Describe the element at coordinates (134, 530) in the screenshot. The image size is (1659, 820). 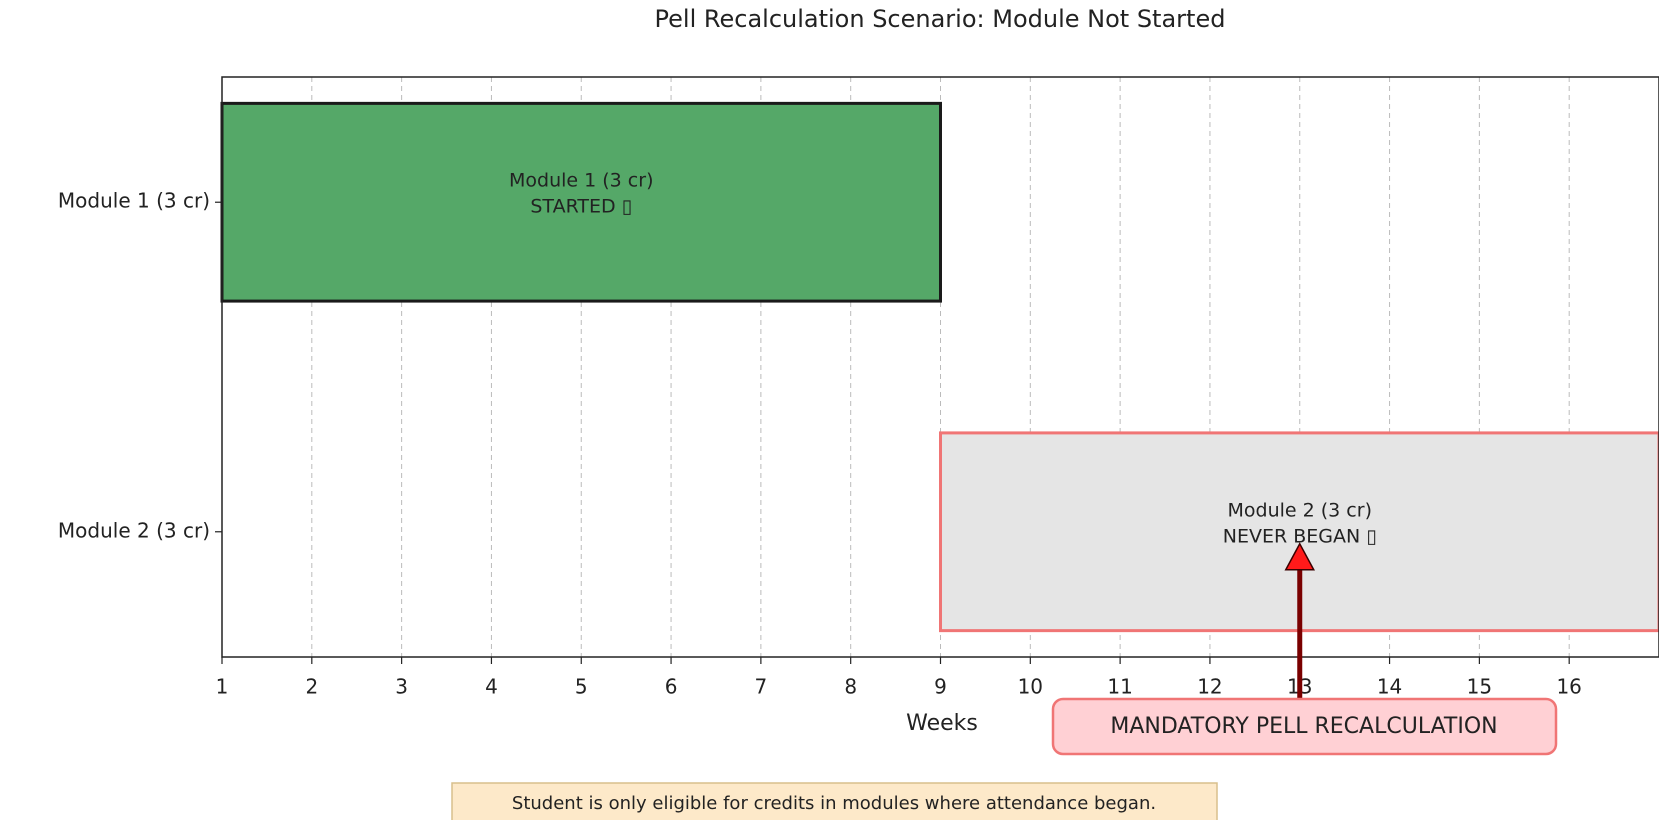
I see `y-tick-label: Module 2 (3 cr)` at that location.